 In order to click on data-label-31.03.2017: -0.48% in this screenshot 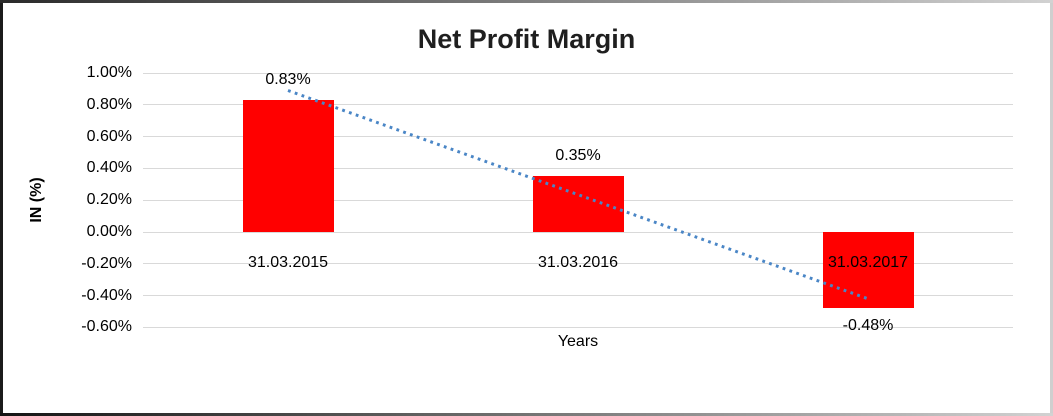, I will do `click(868, 326)`.